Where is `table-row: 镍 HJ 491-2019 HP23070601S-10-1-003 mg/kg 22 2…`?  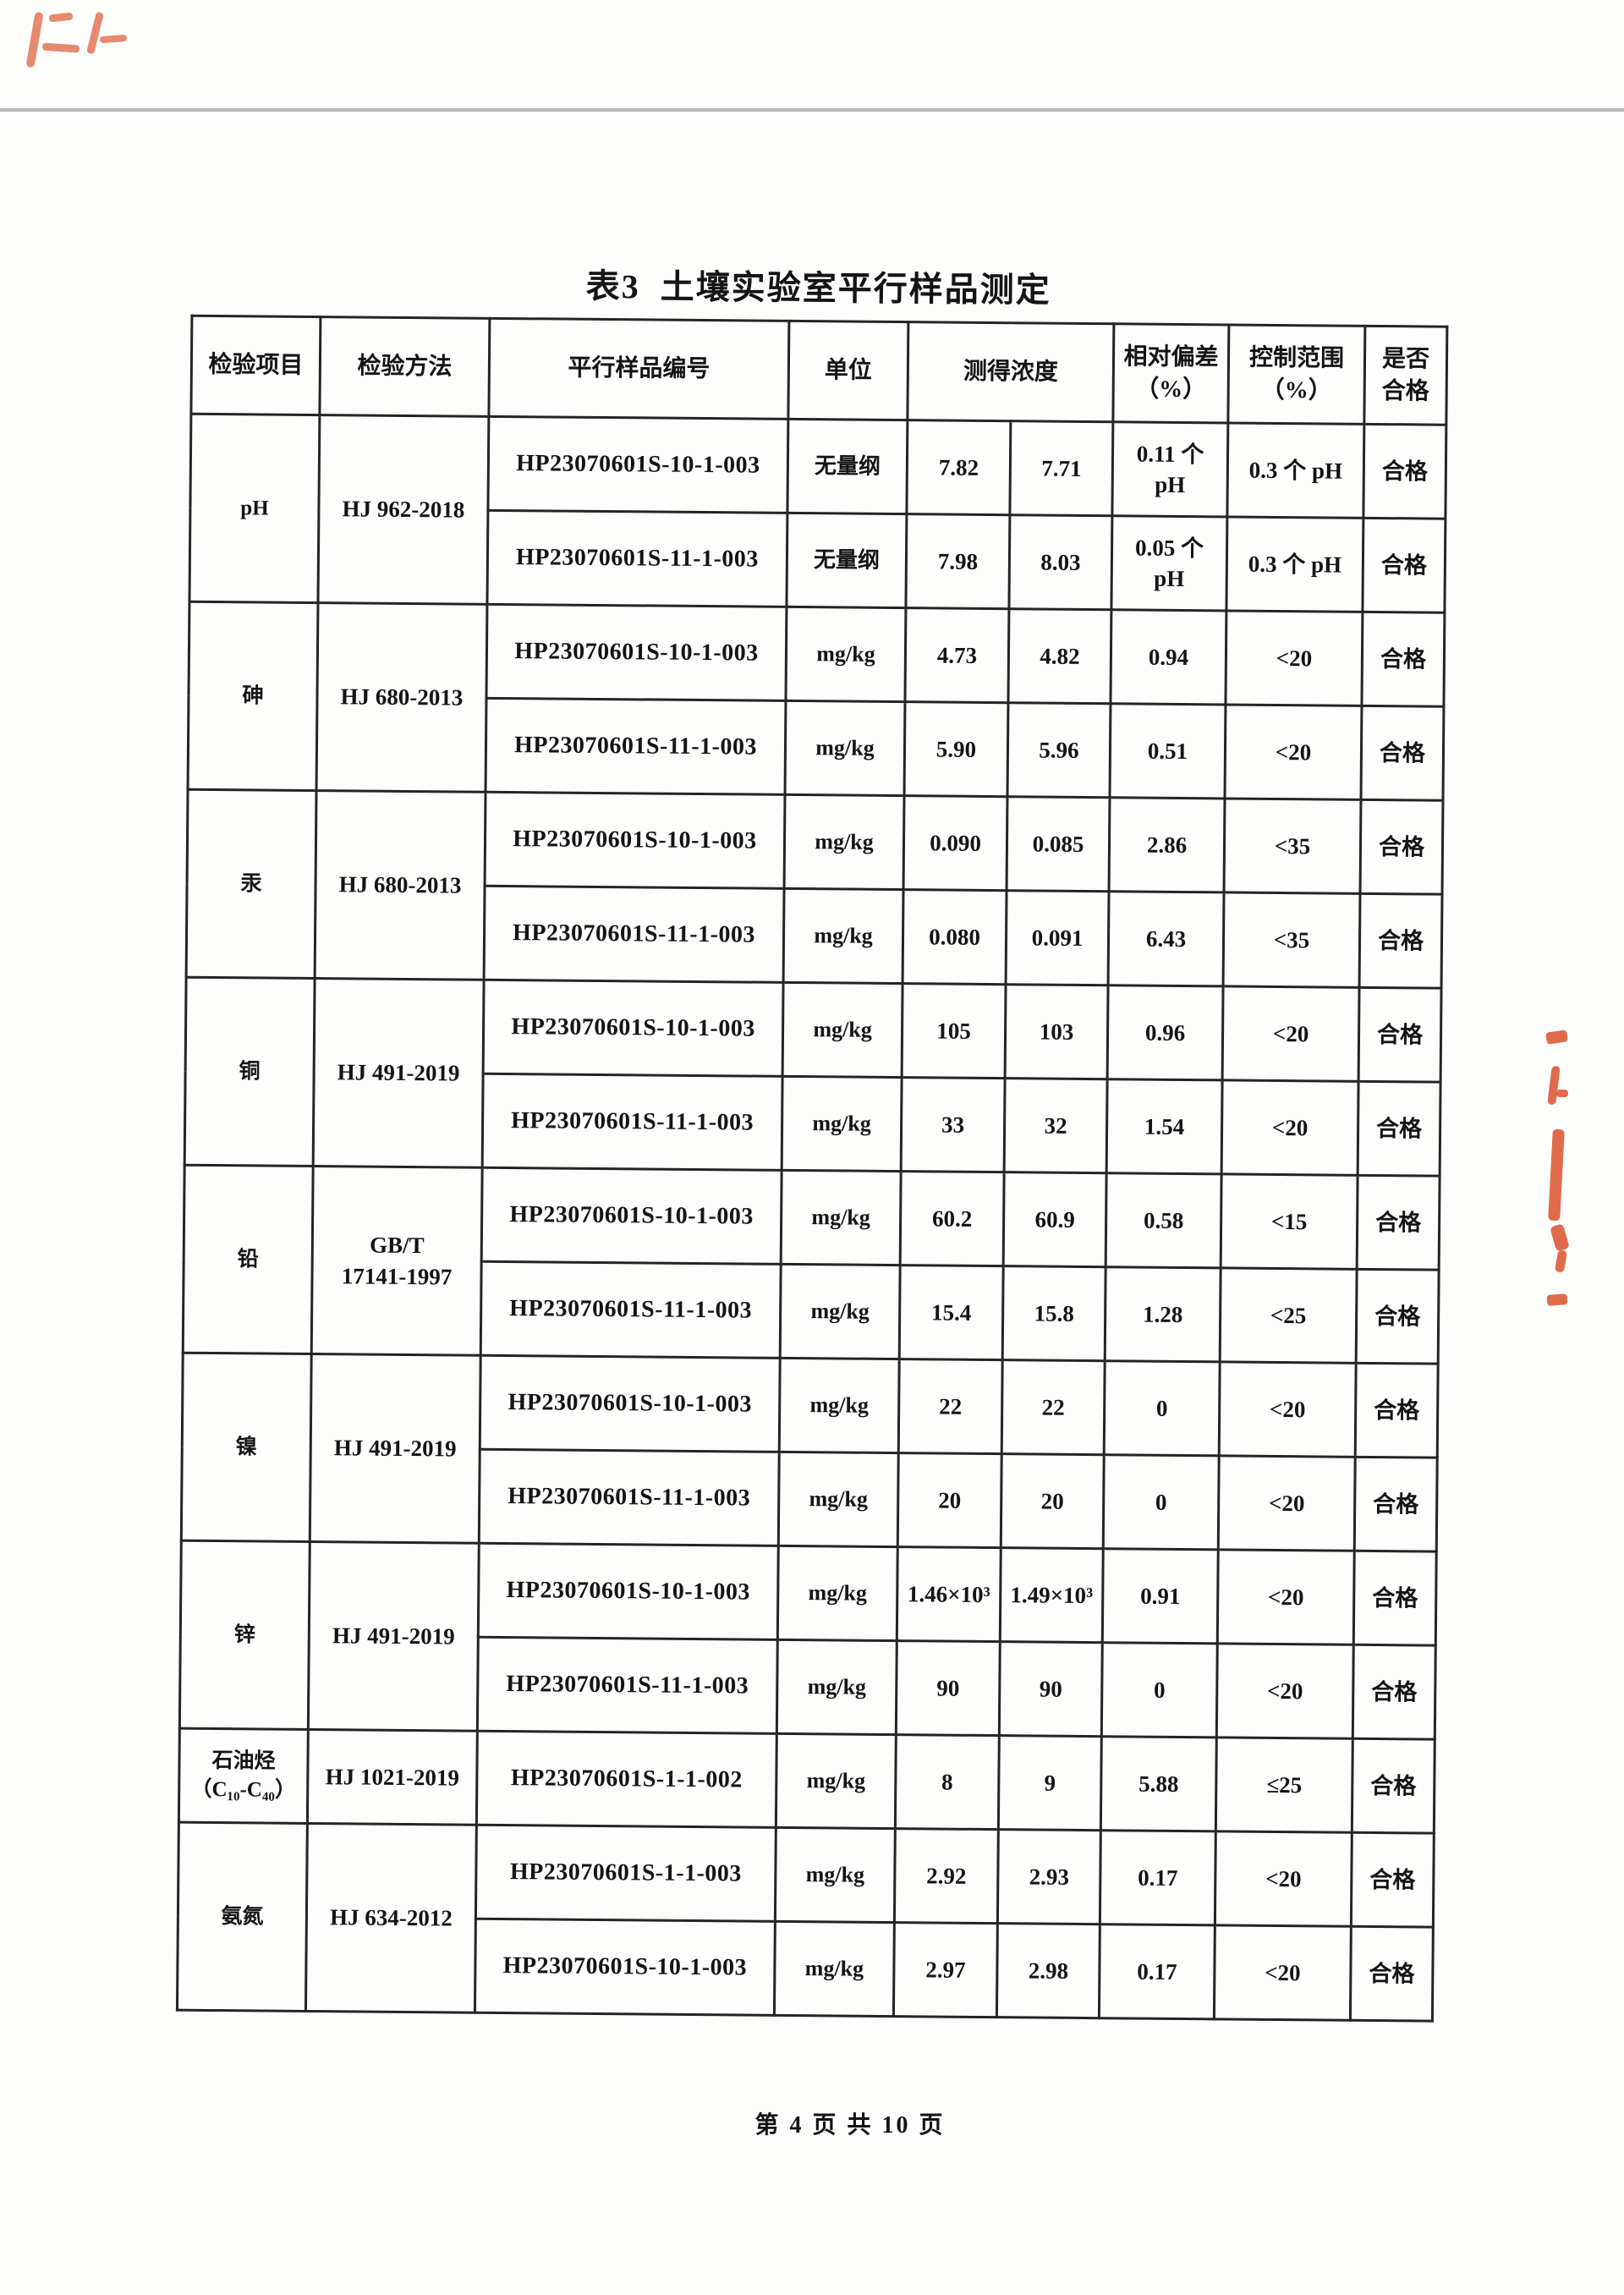
table-row: 镍 HJ 491-2019 HP23070601S-10-1-003 mg/kg 22 2… is located at coordinates (810, 1449).